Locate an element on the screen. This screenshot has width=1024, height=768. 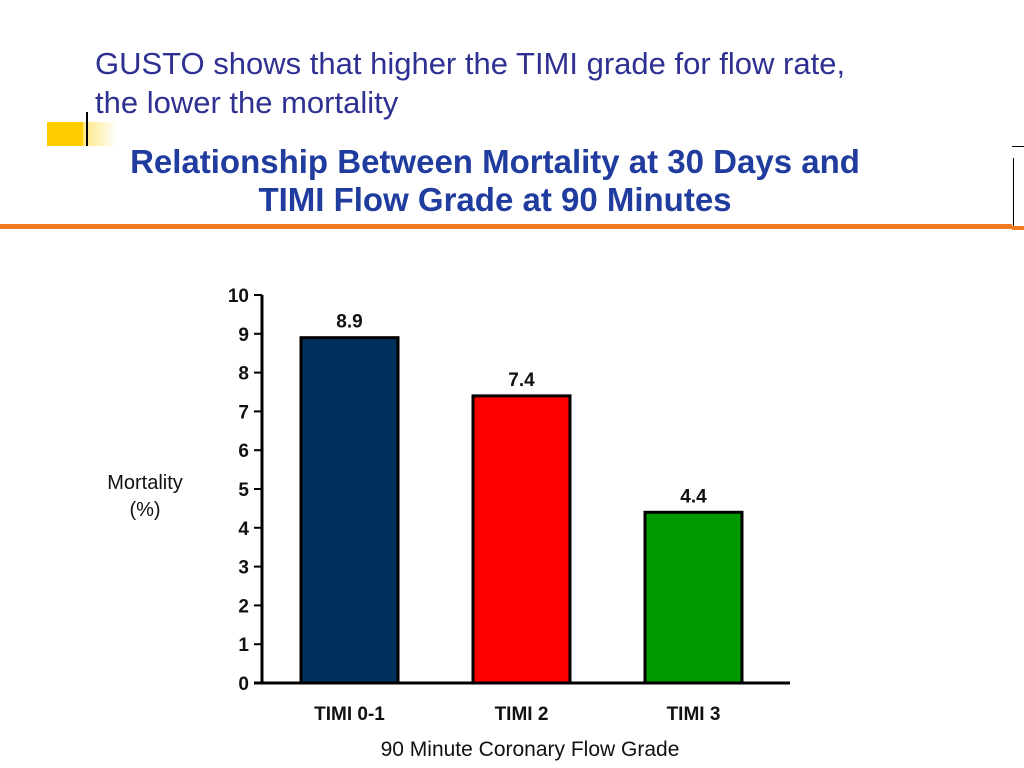
bar-value-label: 7.4 is located at coordinates (521, 380).